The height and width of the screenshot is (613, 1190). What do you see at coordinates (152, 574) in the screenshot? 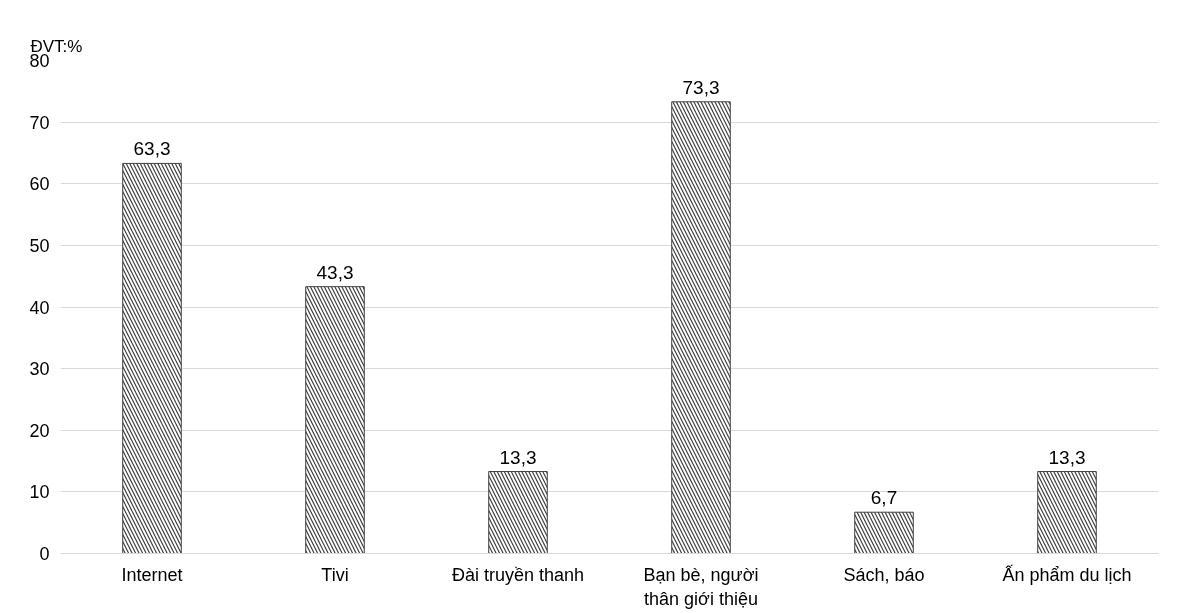
I see `x-tick-label: Internet` at bounding box center [152, 574].